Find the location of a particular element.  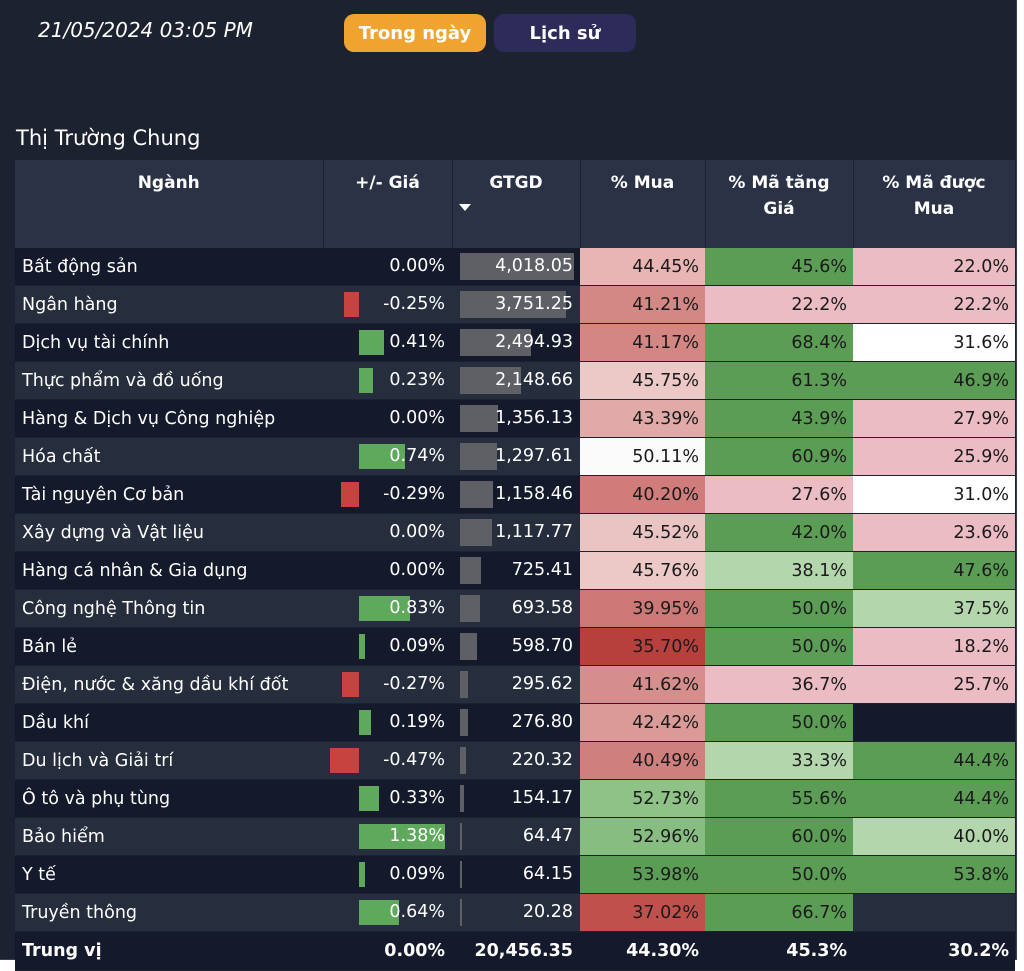

price-change-cell: -0.27% is located at coordinates (387, 684).